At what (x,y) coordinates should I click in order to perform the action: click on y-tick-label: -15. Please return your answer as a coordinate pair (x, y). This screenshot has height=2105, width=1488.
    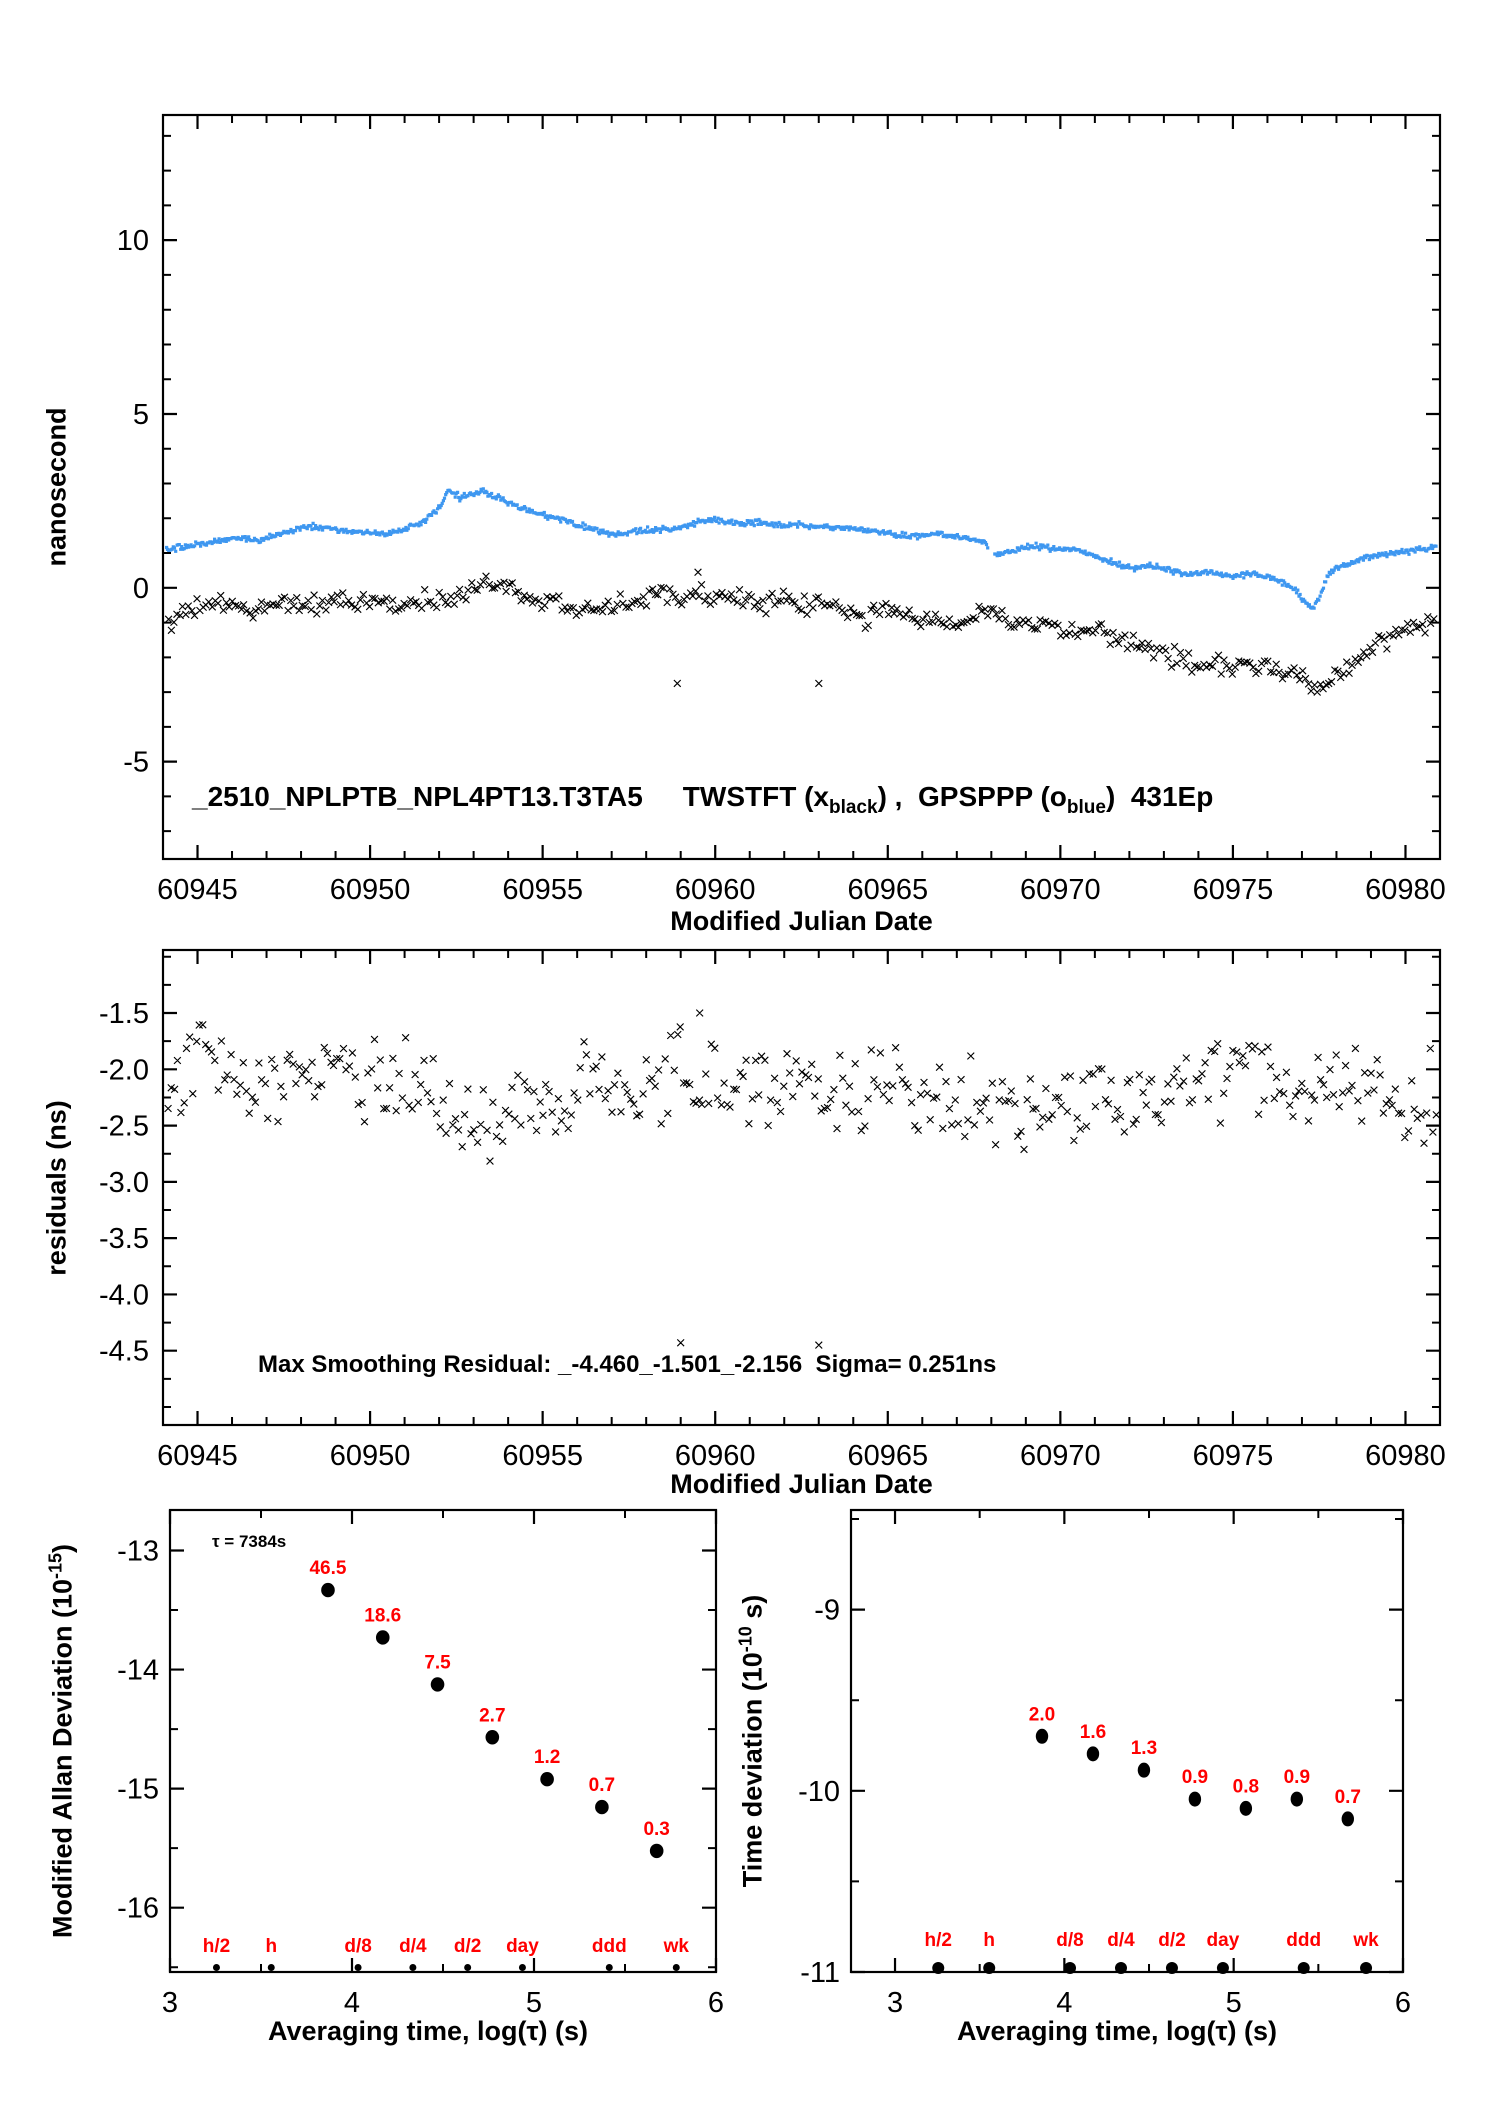
    Looking at the image, I should click on (138, 1790).